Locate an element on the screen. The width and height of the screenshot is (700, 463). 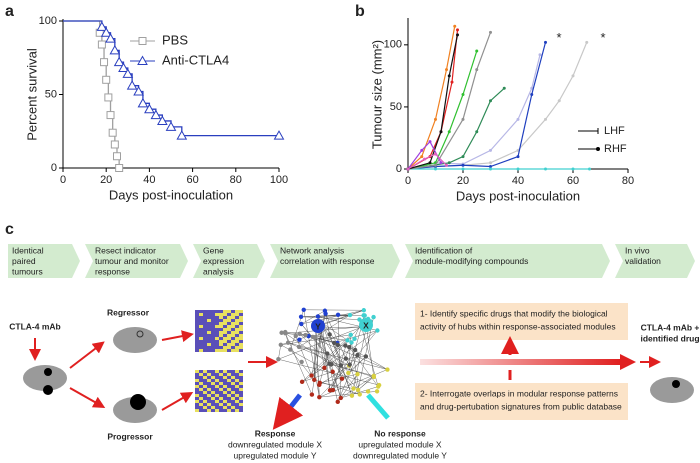
x-tick-label: 60 is located at coordinates (573, 181).